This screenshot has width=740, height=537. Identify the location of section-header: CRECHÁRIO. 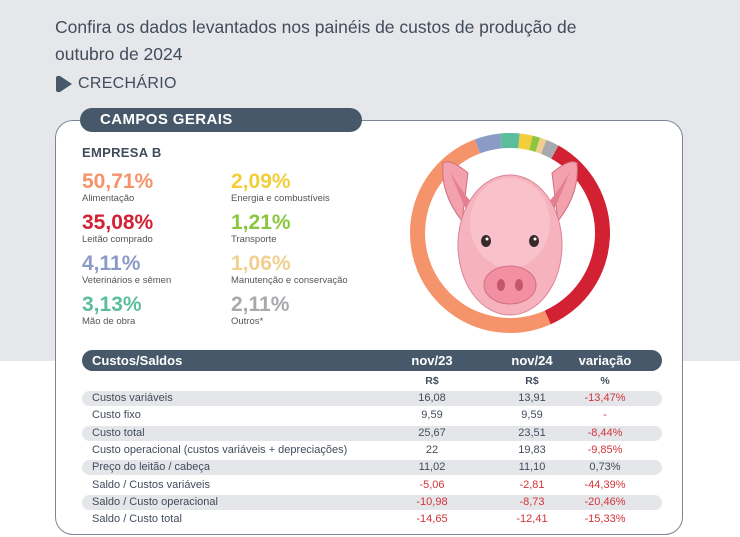
(116, 84).